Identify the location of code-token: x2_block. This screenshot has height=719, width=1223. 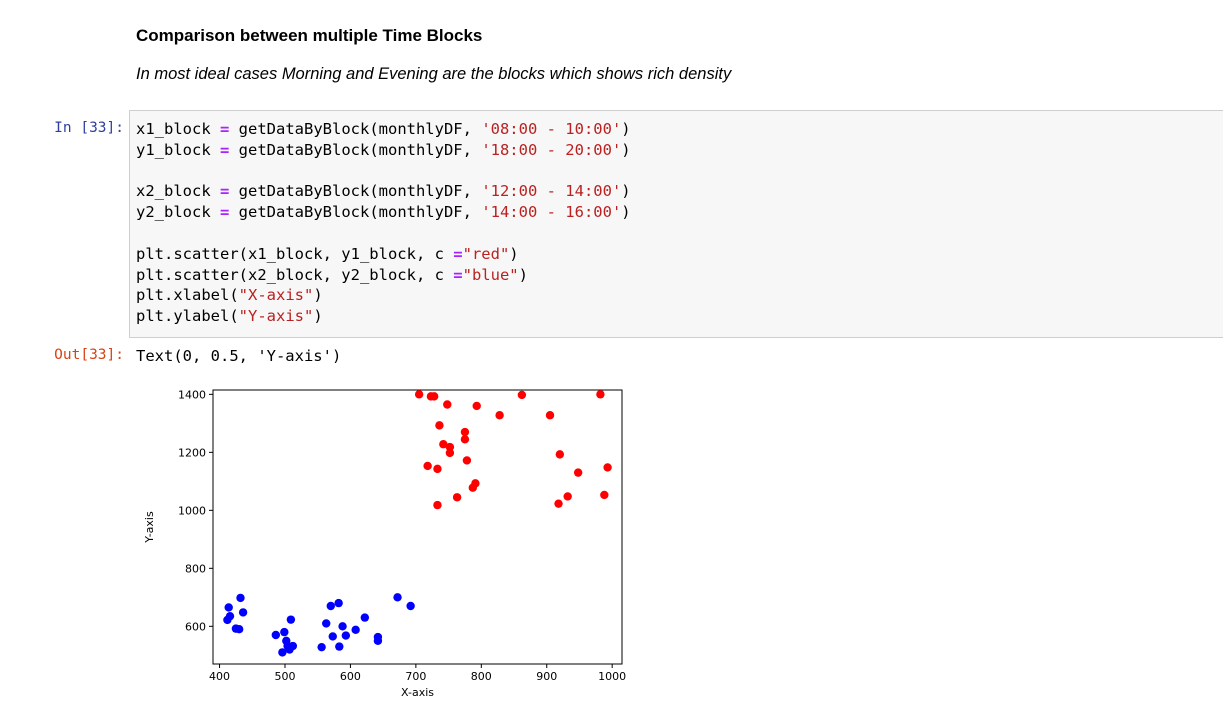
(178, 191).